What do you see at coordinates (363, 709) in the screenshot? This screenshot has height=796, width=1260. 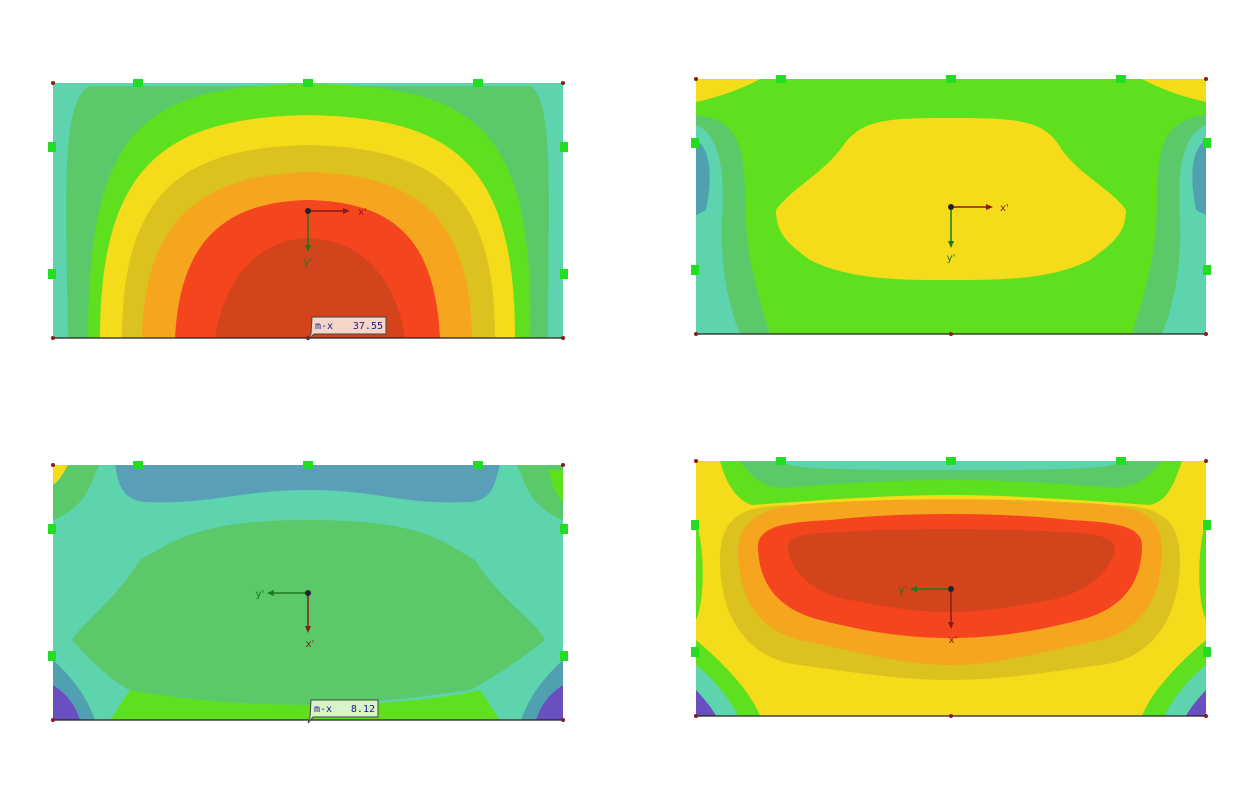 I see `callout-value: 8.12` at bounding box center [363, 709].